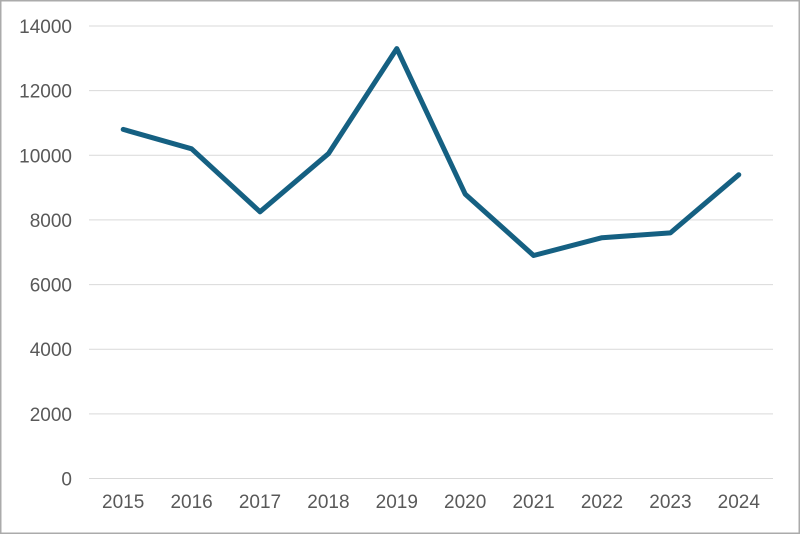  I want to click on x-axis-tick-label: 2016, so click(191, 502).